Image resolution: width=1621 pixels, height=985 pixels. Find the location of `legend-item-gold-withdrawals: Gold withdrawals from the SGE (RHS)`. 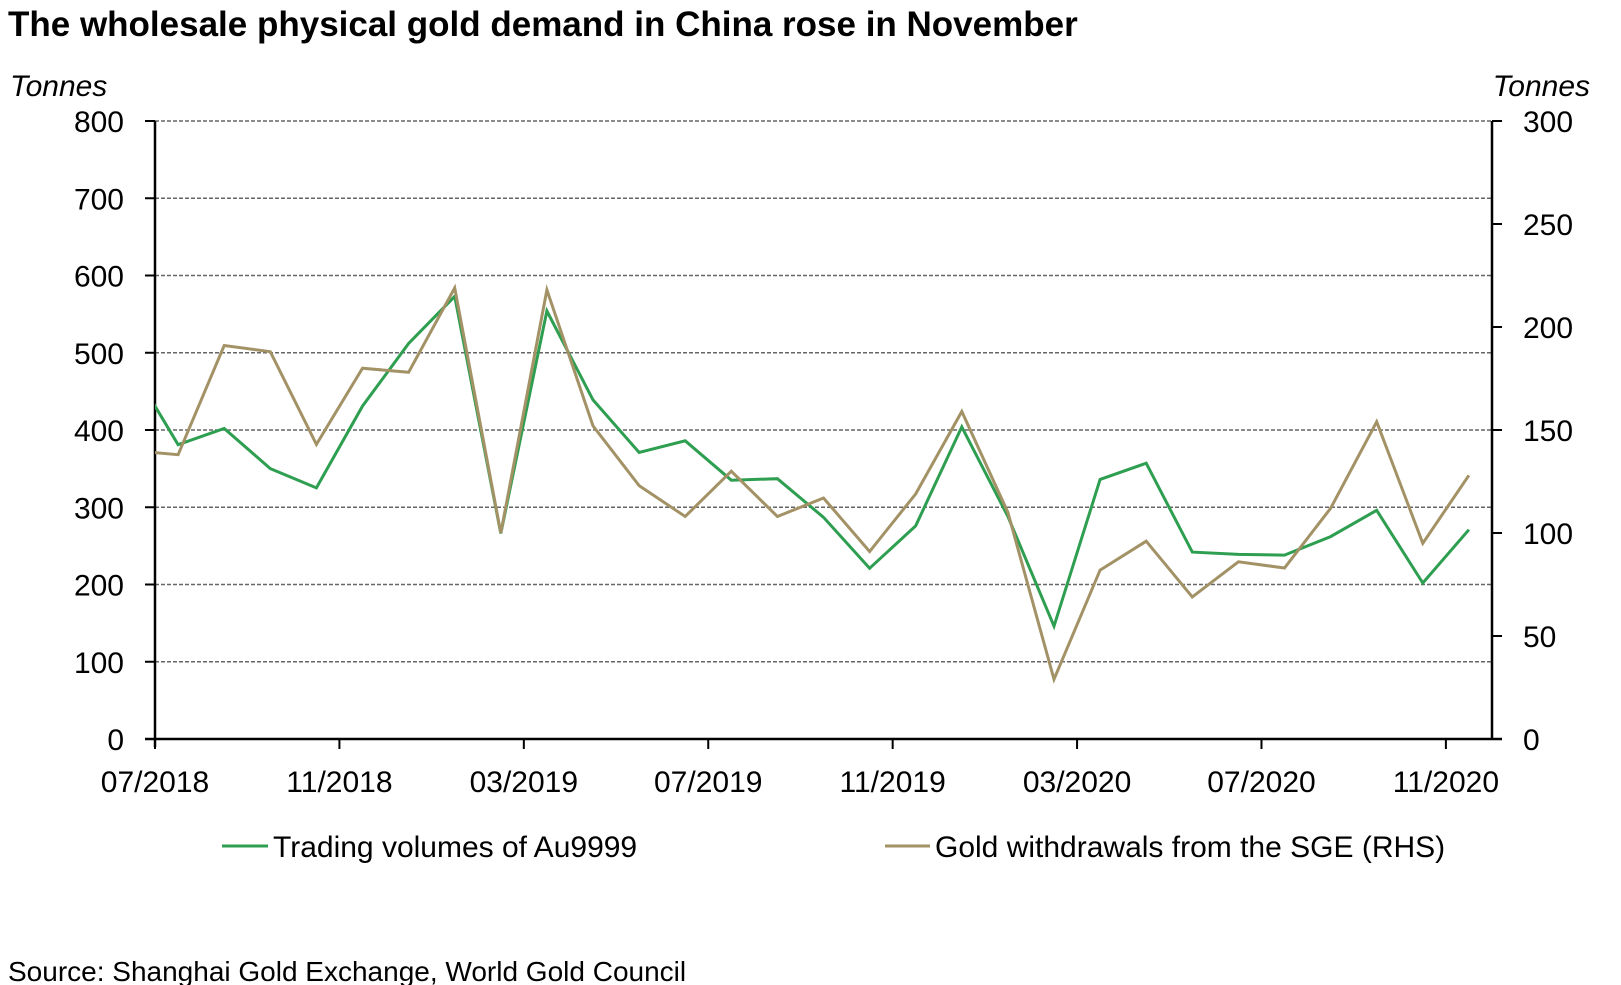

legend-item-gold-withdrawals: Gold withdrawals from the SGE (RHS) is located at coordinates (1165, 847).